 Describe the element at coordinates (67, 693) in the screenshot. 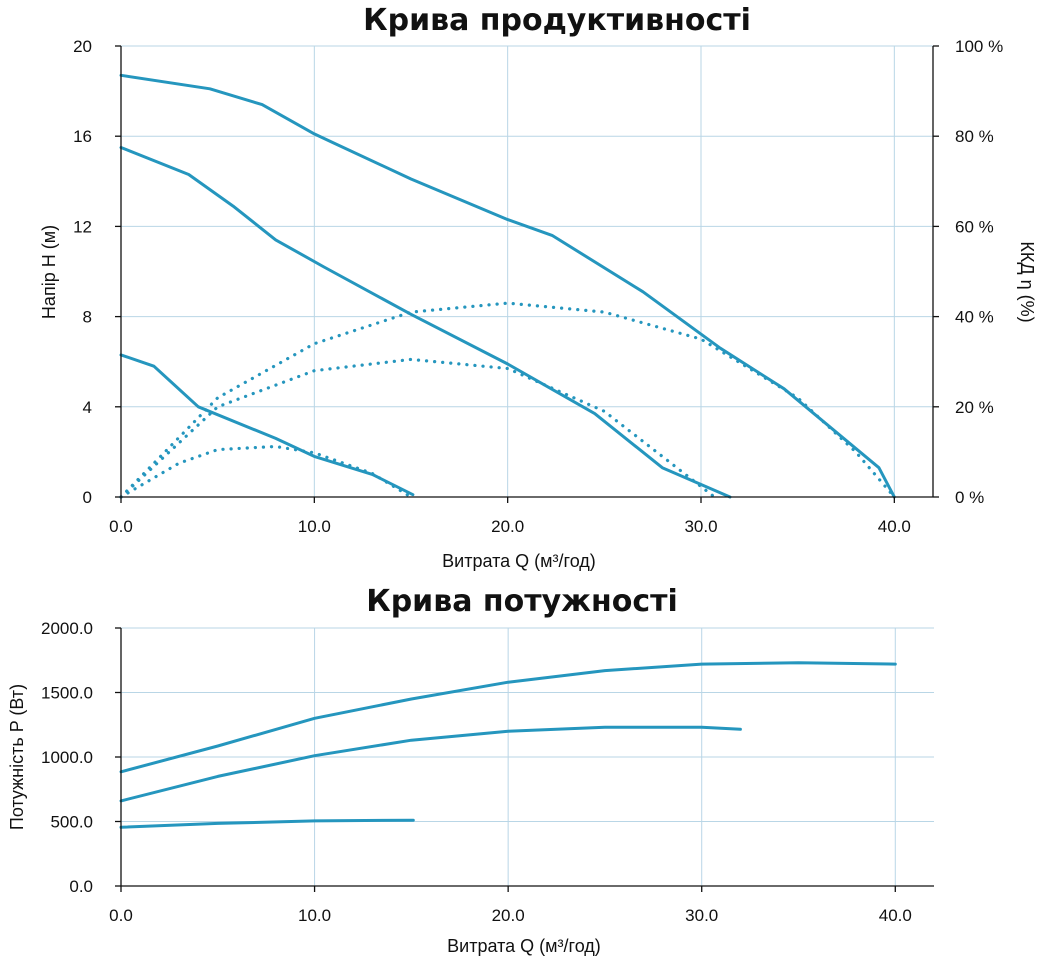

I see `power-y-tick-label: 1500.0` at that location.